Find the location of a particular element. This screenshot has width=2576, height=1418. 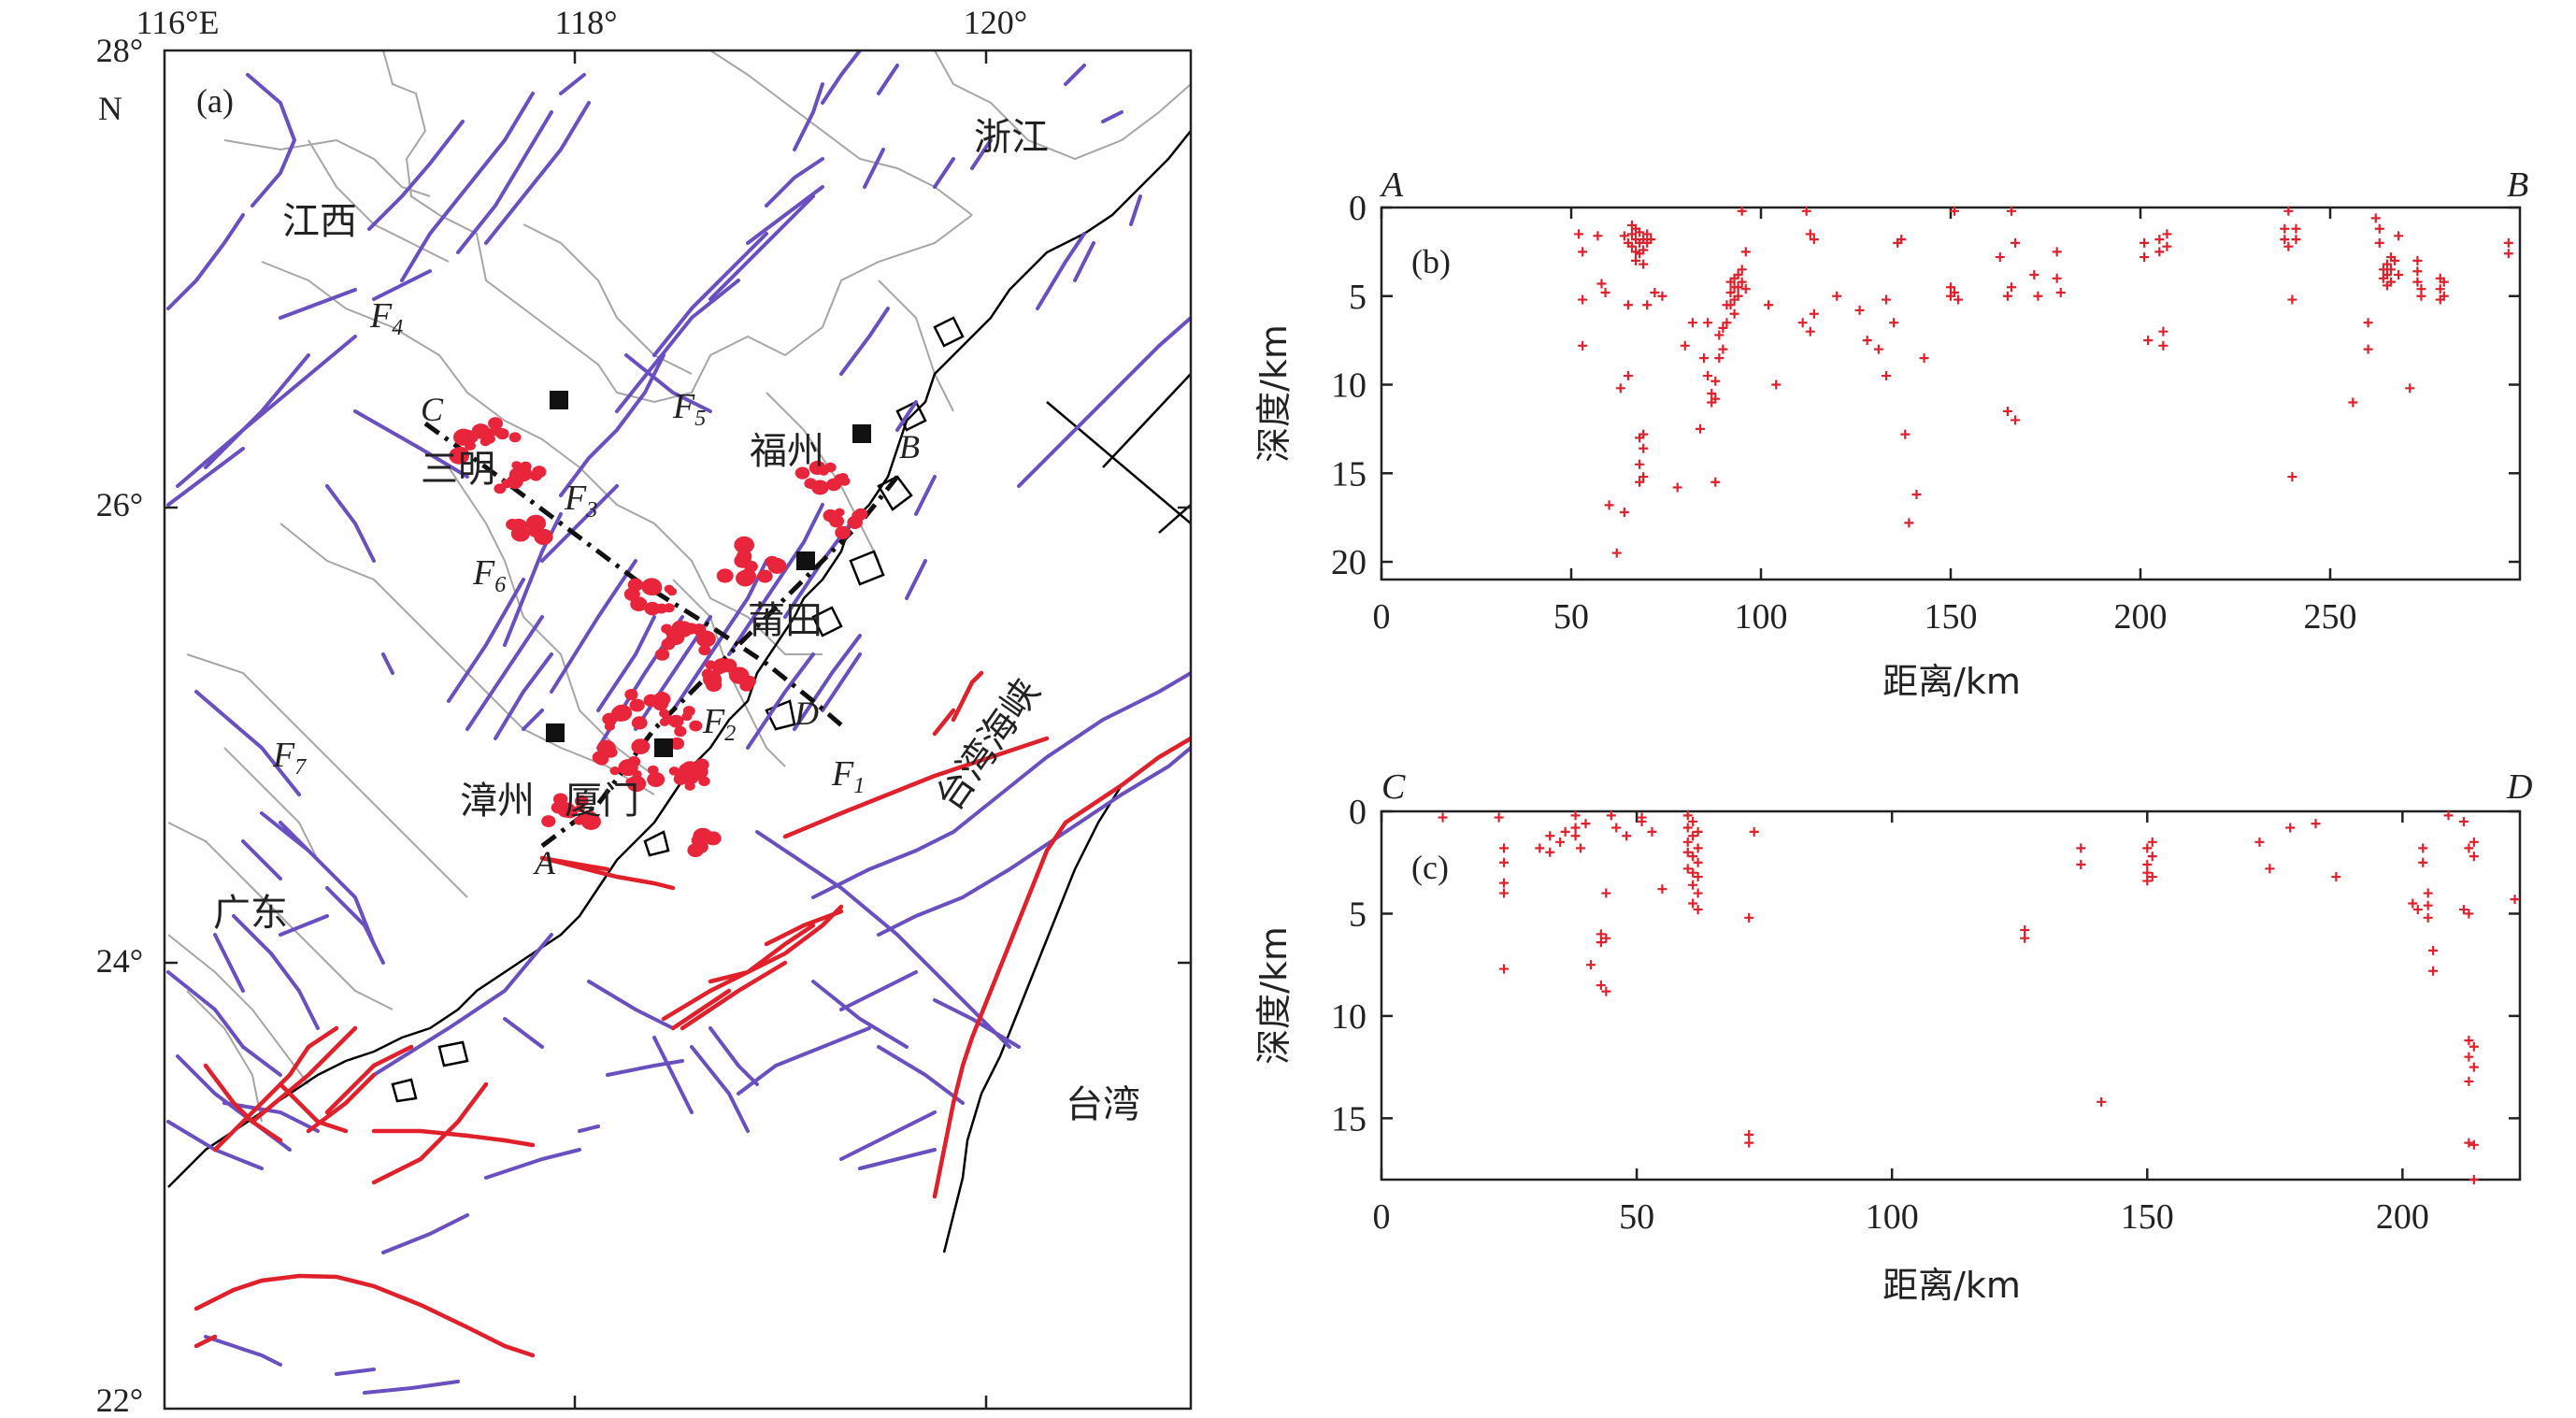

profile-lines is located at coordinates (661, 634).